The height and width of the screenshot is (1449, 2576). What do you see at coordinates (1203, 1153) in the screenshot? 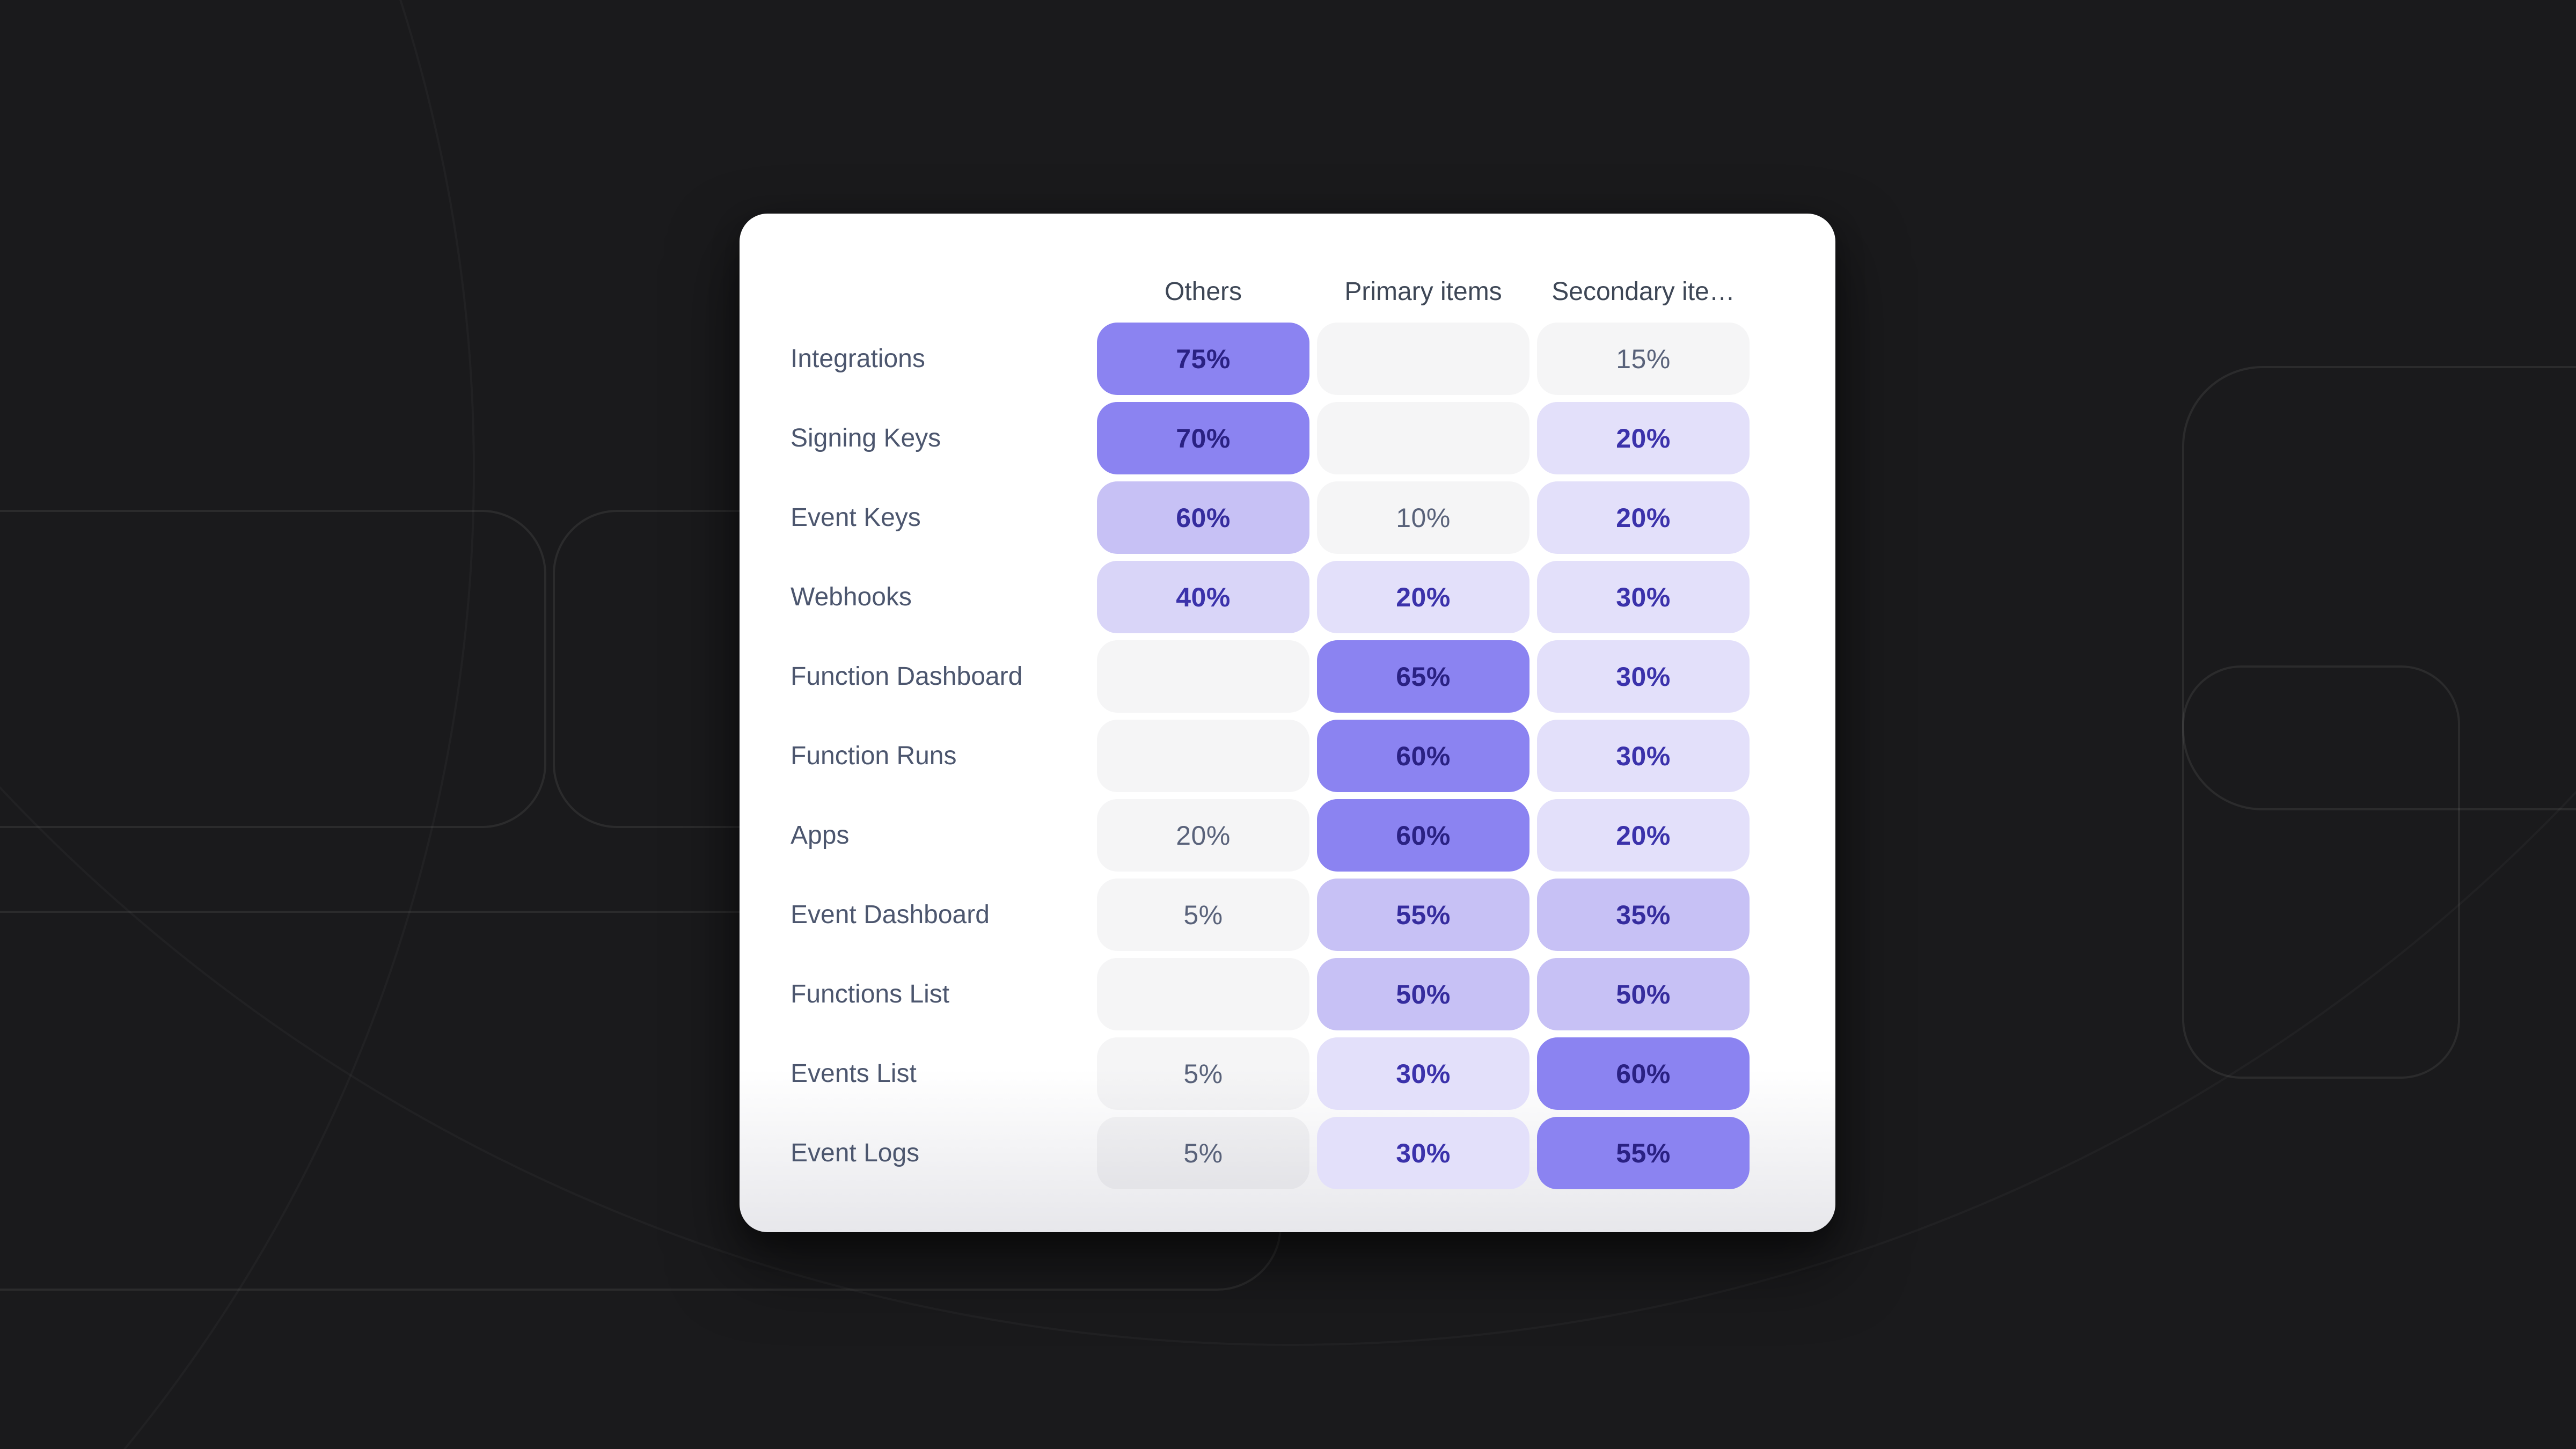
I see `heatmap-cell-r11-c1: 5%` at bounding box center [1203, 1153].